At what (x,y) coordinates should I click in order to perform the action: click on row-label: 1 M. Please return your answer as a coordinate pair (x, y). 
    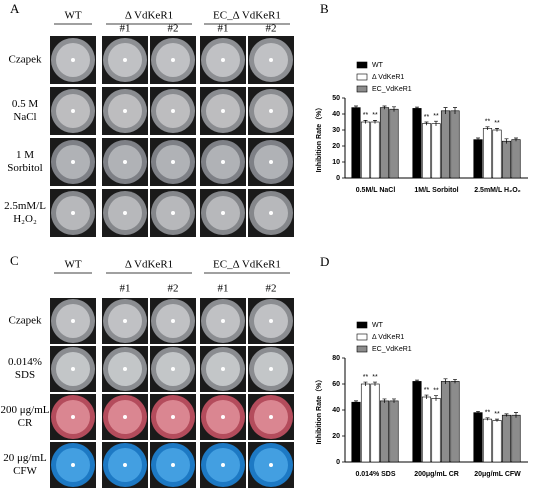
    Looking at the image, I should click on (25, 155).